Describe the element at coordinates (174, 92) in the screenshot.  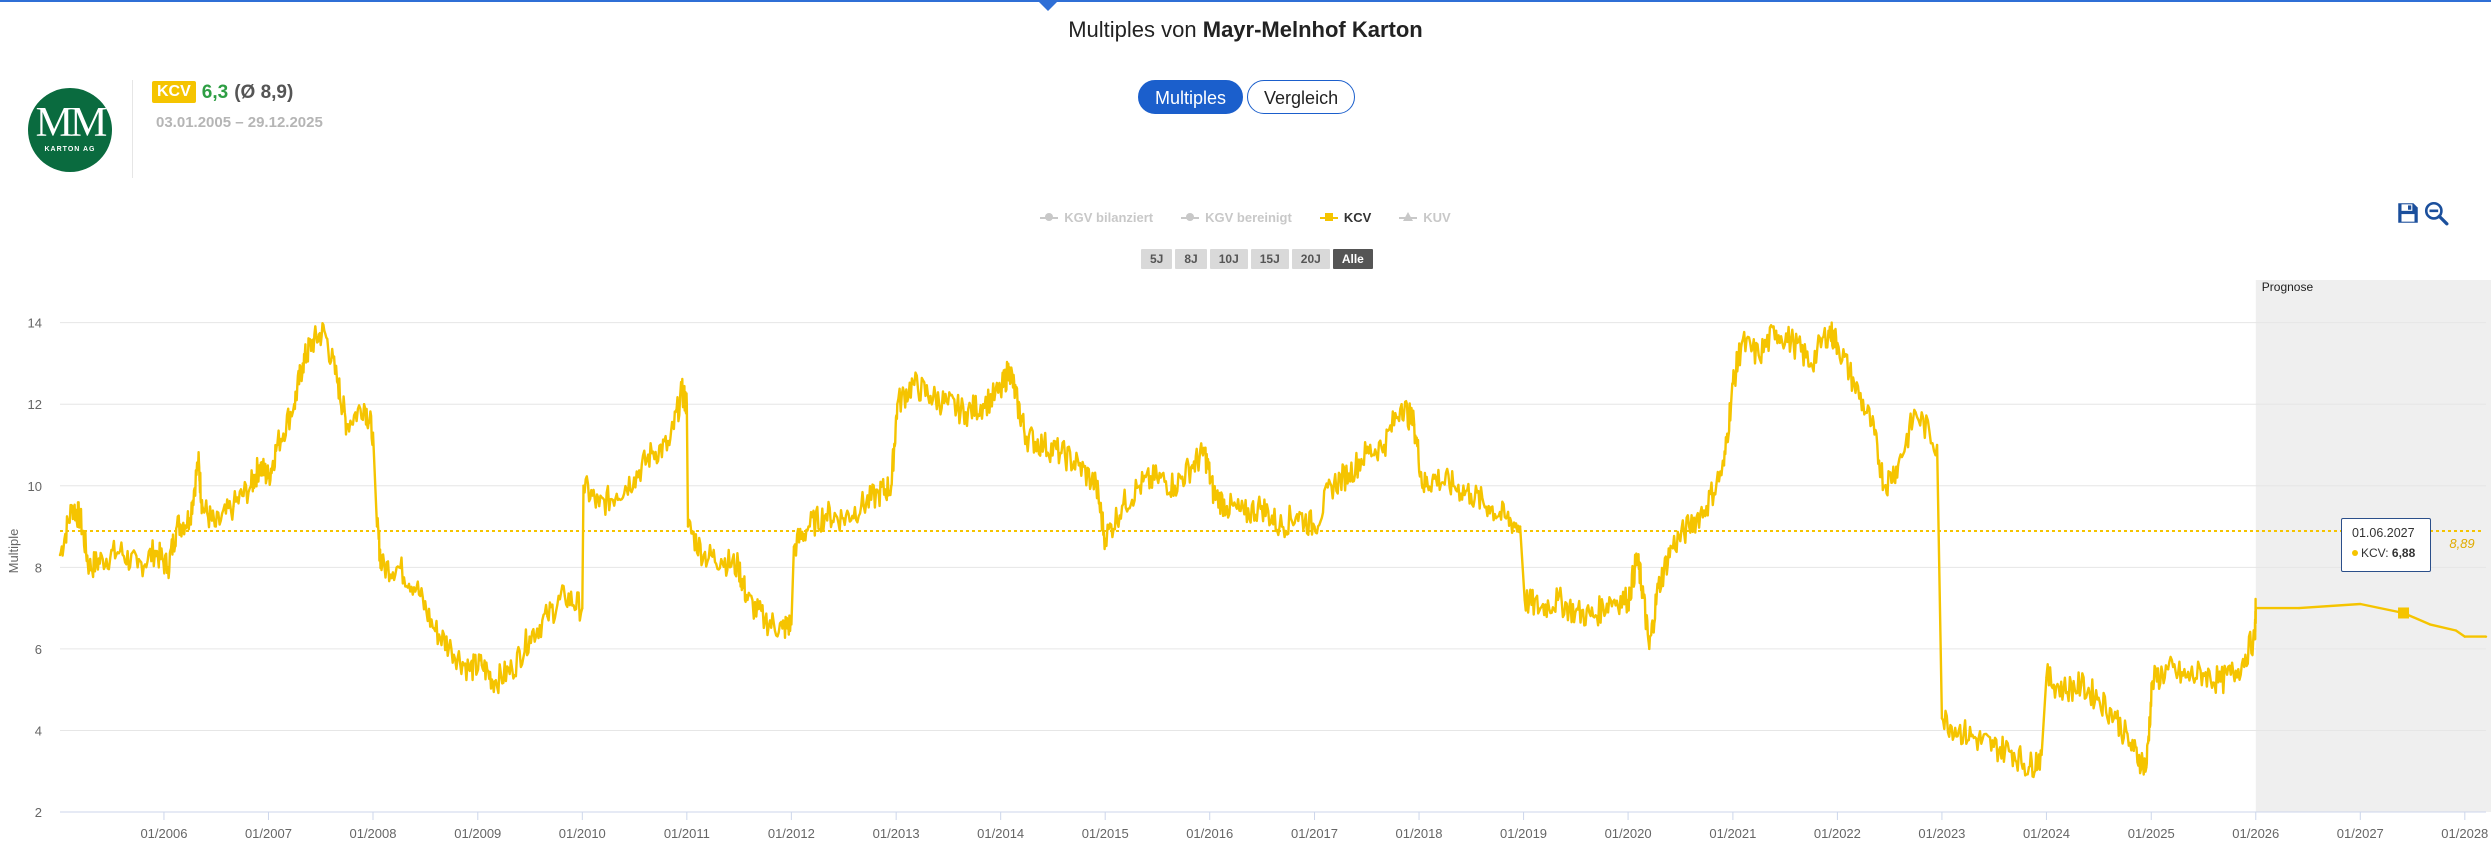
I see `metric-badge: KCV` at that location.